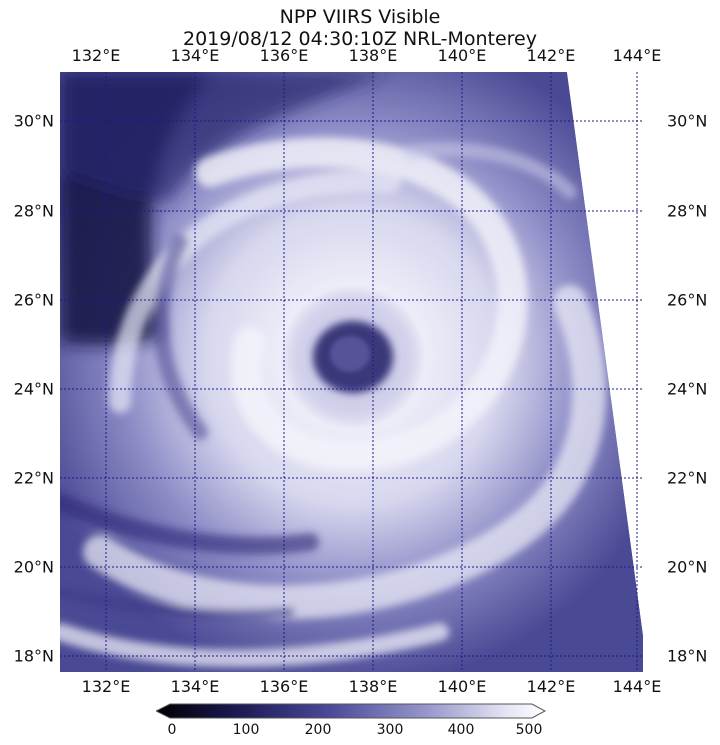  What do you see at coordinates (318, 730) in the screenshot?
I see `colorbar-tick-label: 200` at bounding box center [318, 730].